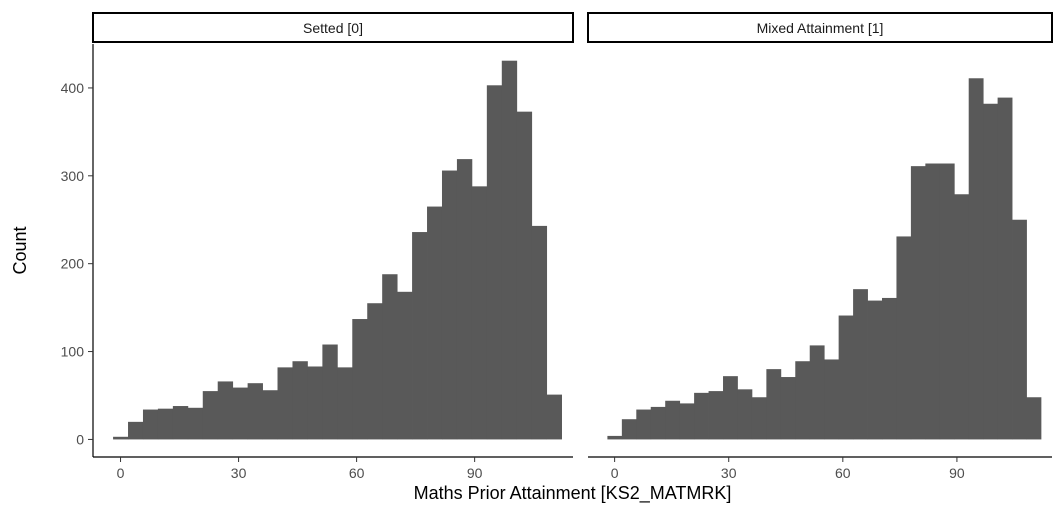  I want to click on facet-strip-label-setted: Setted [0], so click(333, 28).